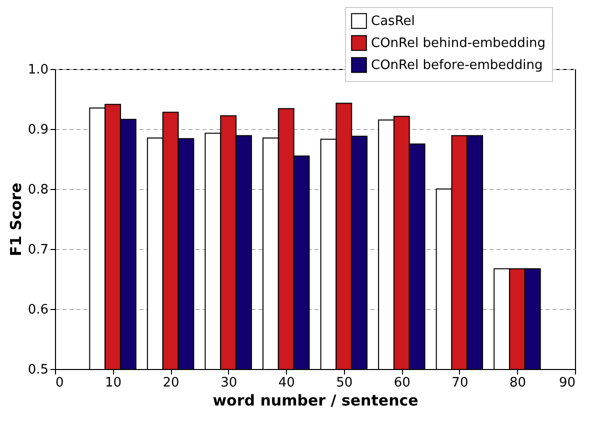 The width and height of the screenshot is (614, 440). I want to click on x-tick-label: 80, so click(517, 383).